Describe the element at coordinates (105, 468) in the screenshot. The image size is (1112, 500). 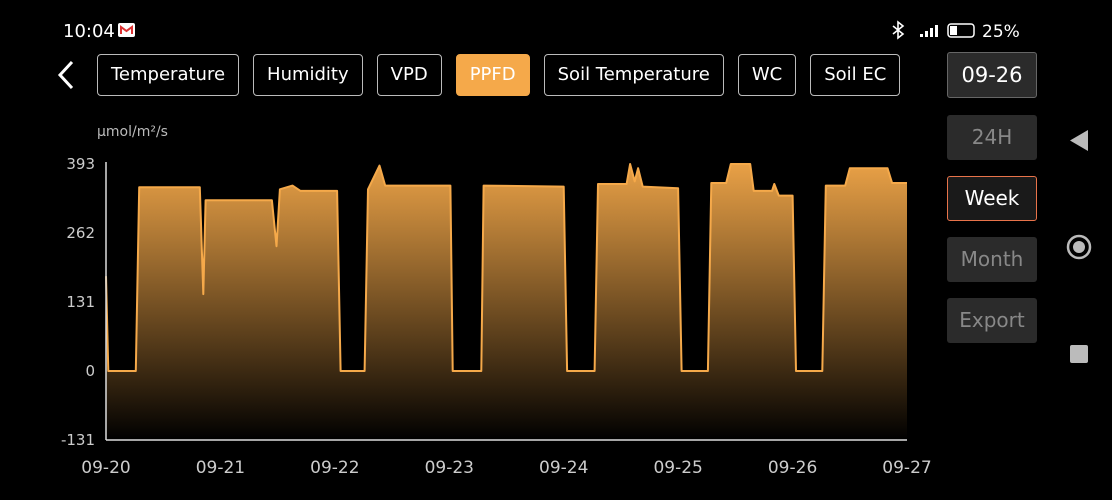
I see `x-tick-label: 09-20` at that location.